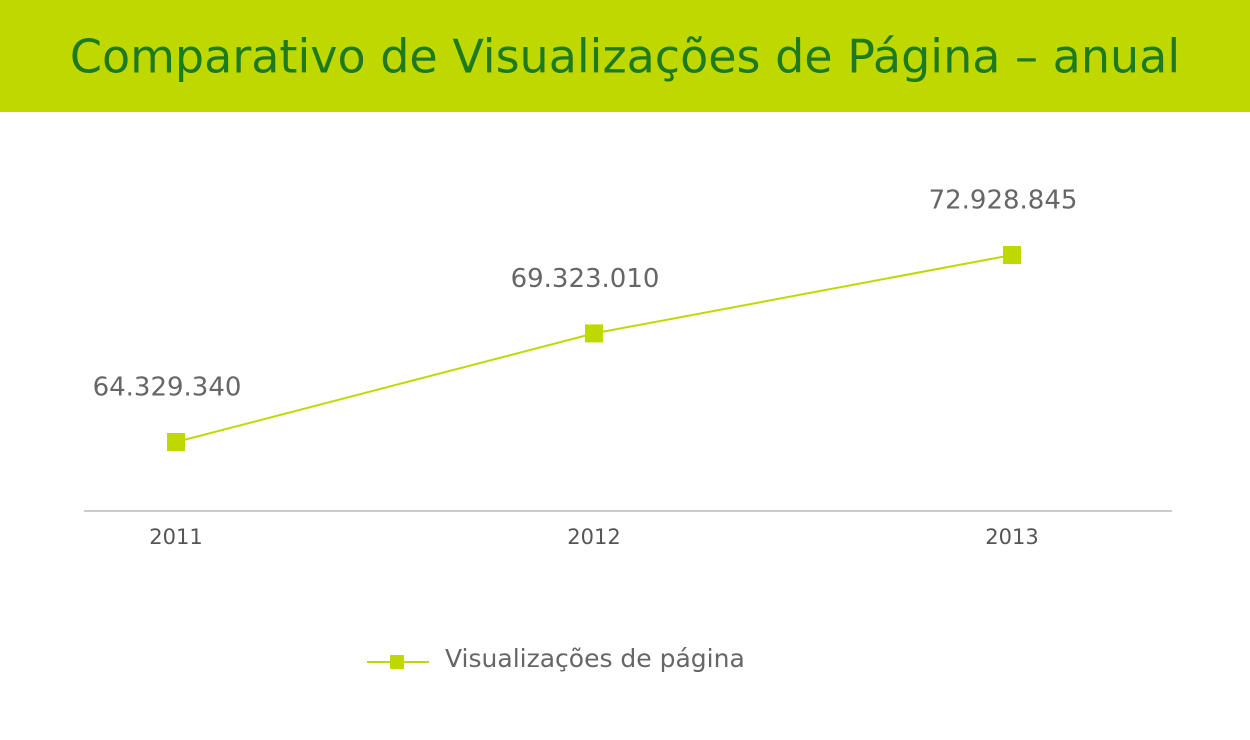 This screenshot has width=1250, height=740. What do you see at coordinates (585, 279) in the screenshot?
I see `data-label: 69.323.010` at bounding box center [585, 279].